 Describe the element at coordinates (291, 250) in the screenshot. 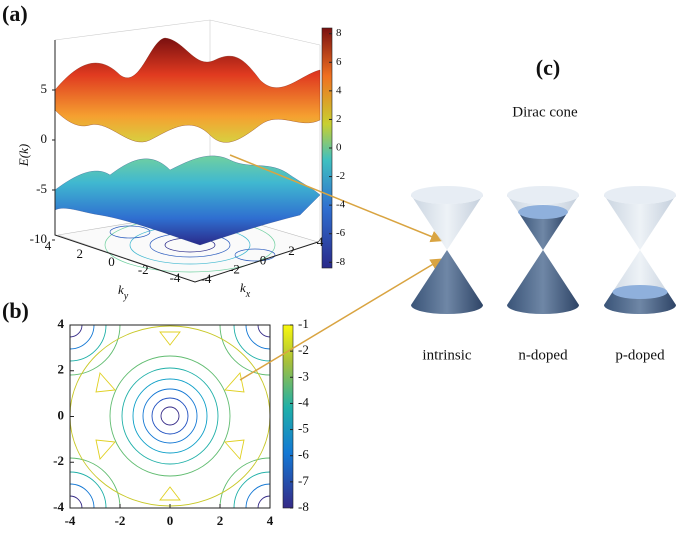

I see `kx-tick-label: 2` at that location.